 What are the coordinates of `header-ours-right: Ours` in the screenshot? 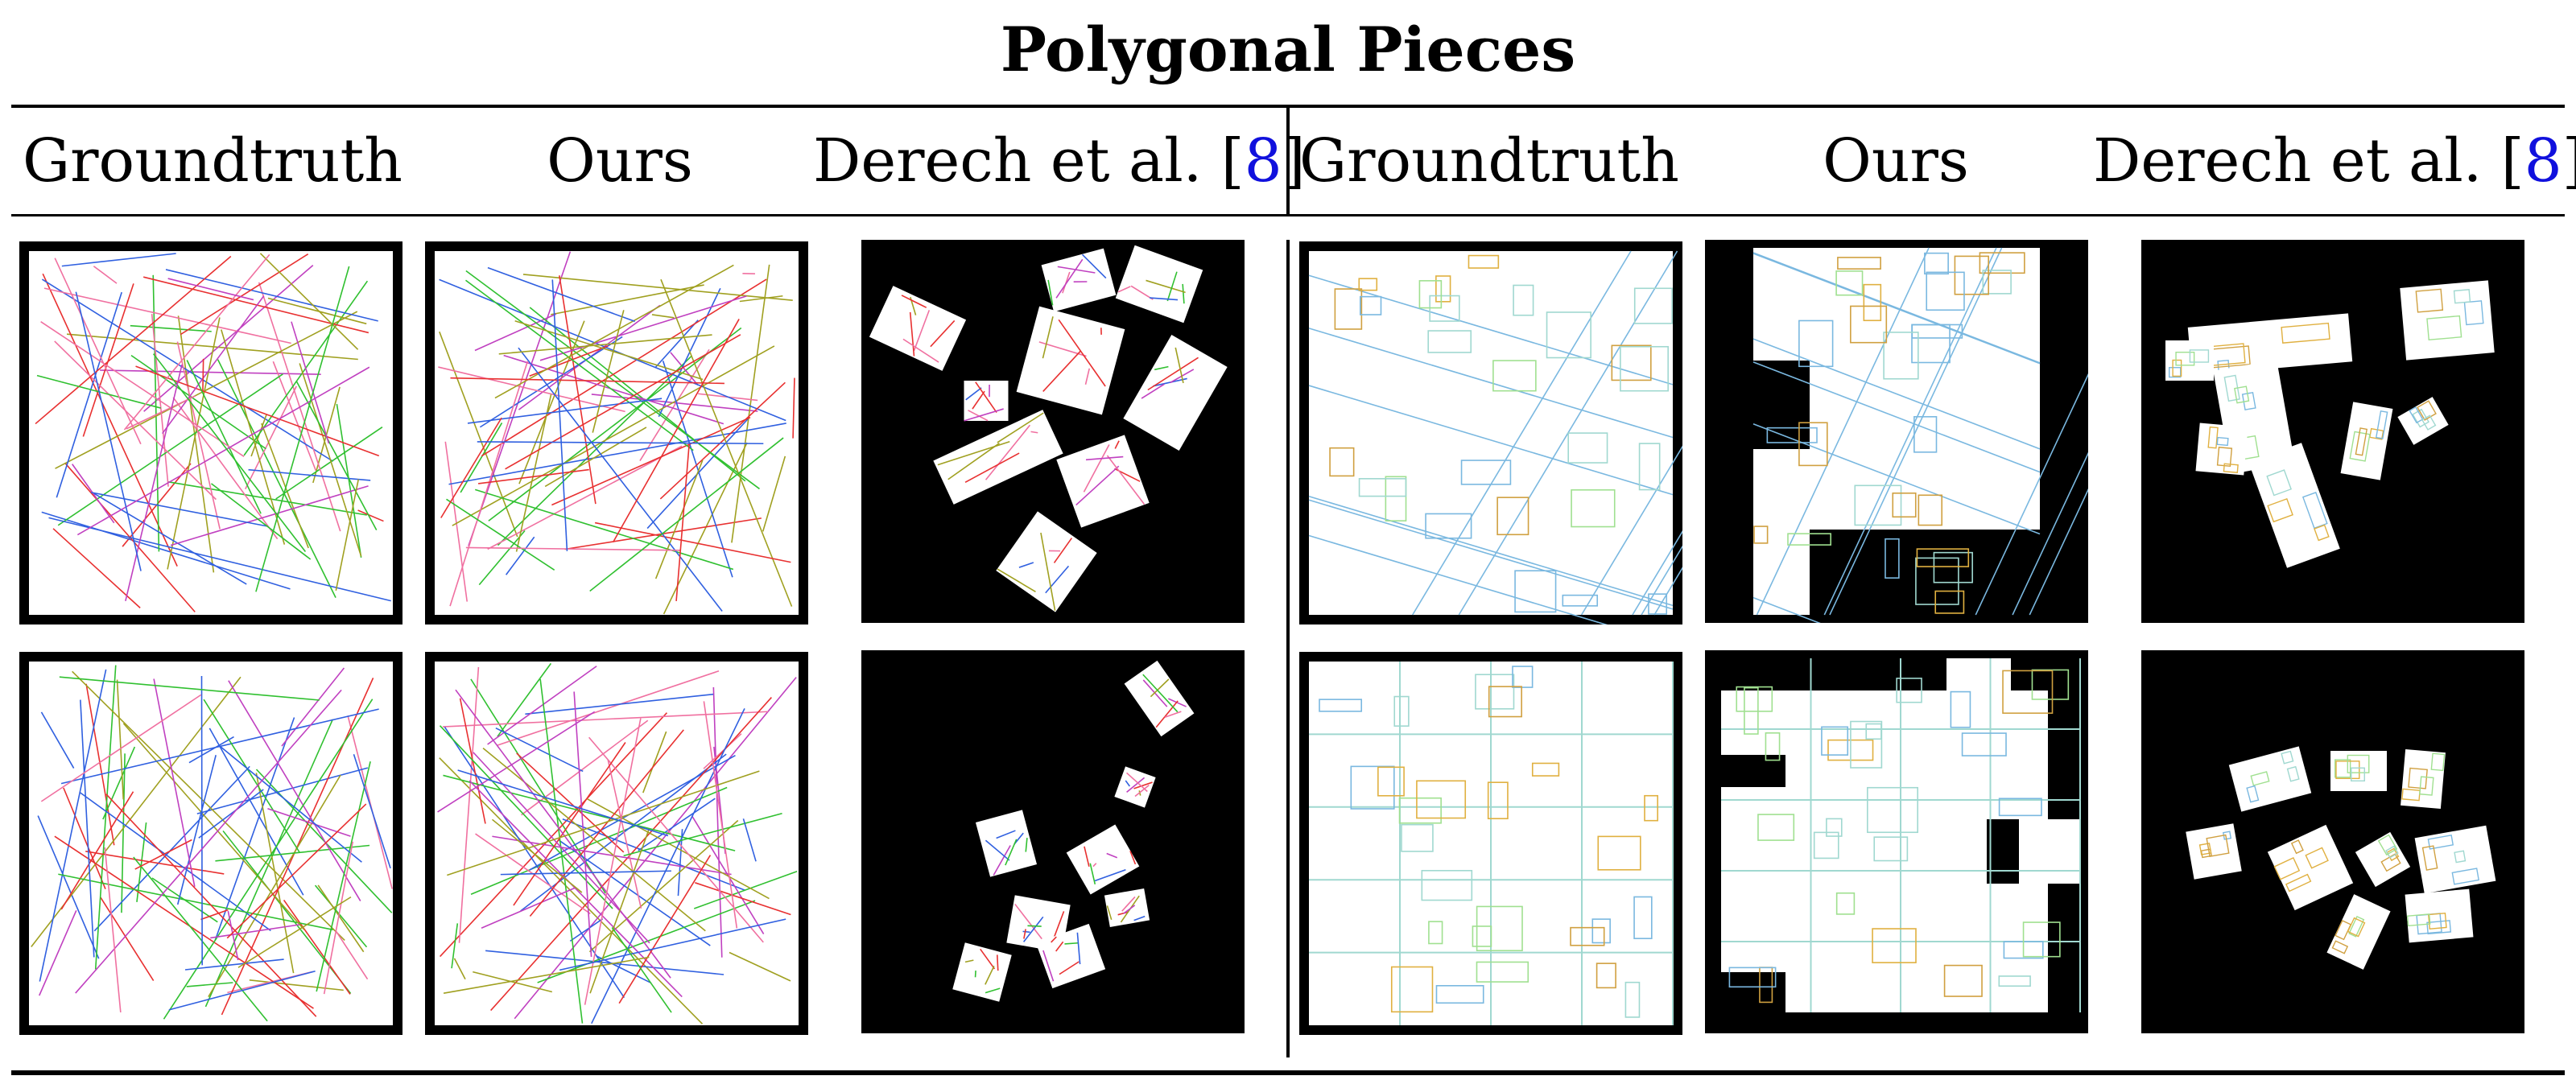 It's located at (1896, 161).